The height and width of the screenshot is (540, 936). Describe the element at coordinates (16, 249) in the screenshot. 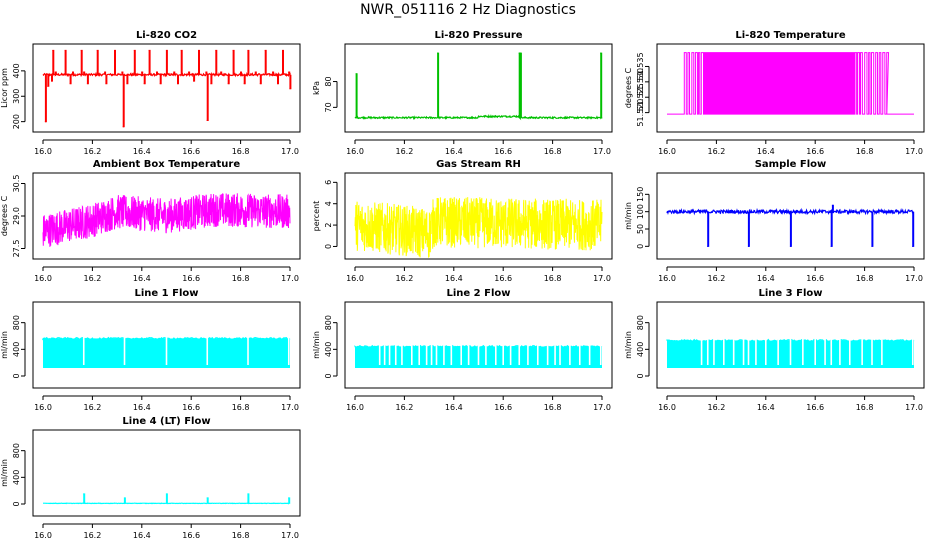

I see `y-tick-label: 27.5` at that location.